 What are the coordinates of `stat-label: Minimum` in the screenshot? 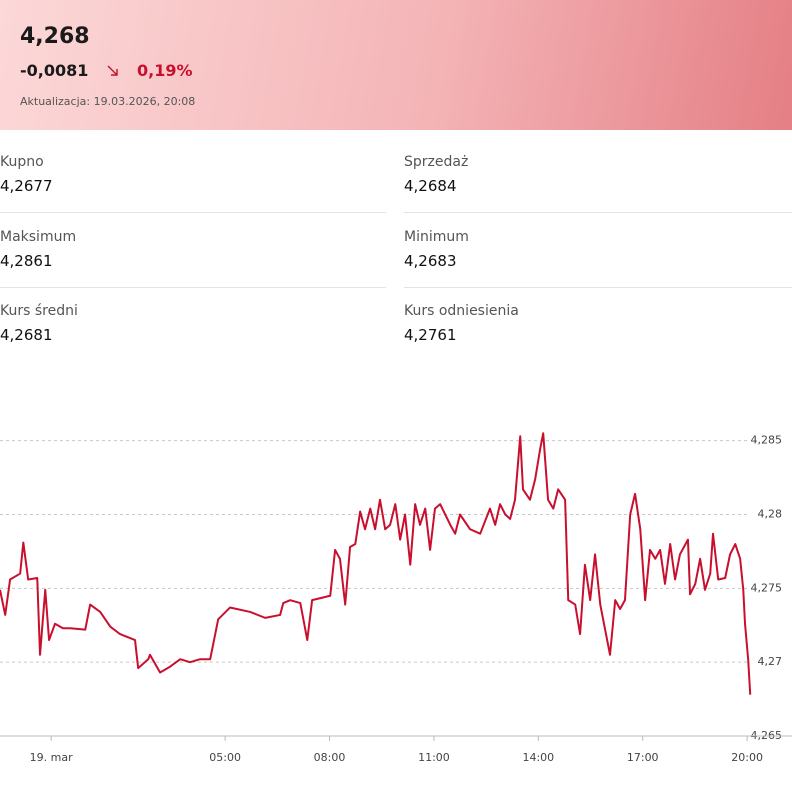 It's located at (436, 237).